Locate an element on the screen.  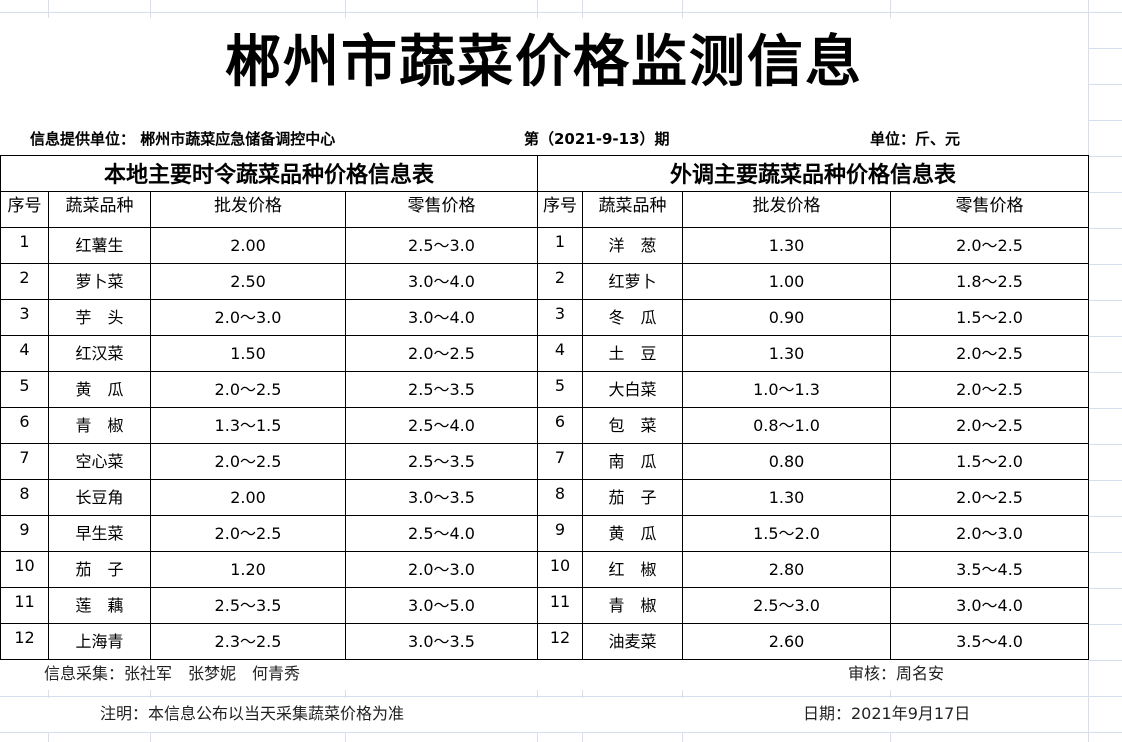
wholesale-price-cell: 2.50 is located at coordinates (248, 281).